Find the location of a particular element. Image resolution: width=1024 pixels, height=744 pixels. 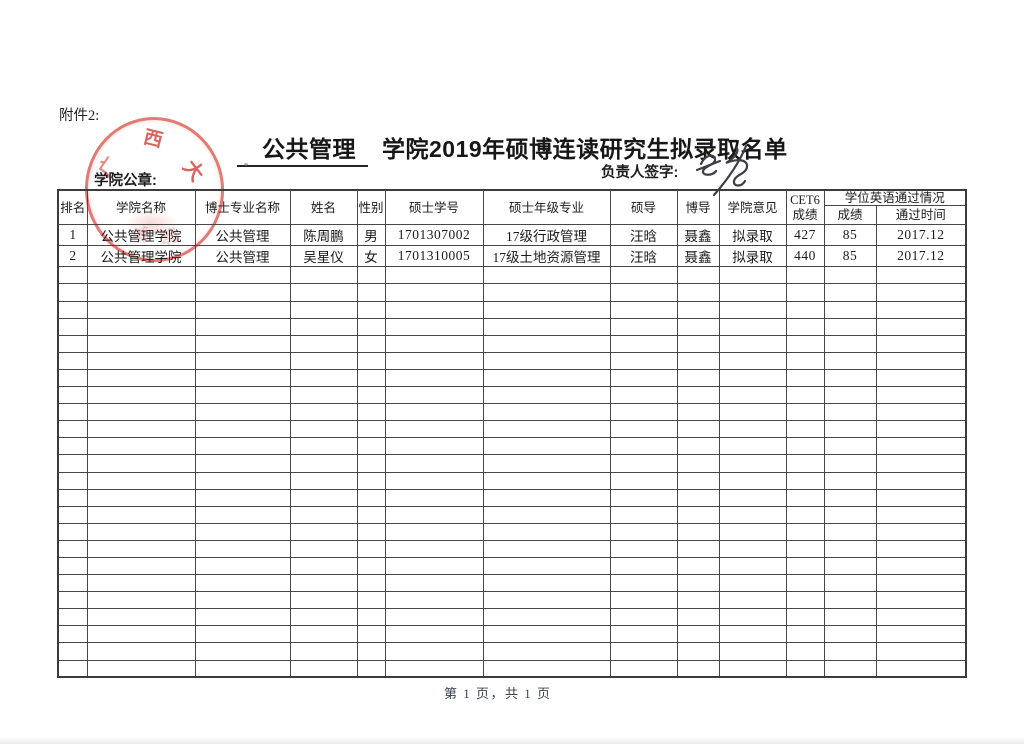

cell-gender: 男 is located at coordinates (371, 235).